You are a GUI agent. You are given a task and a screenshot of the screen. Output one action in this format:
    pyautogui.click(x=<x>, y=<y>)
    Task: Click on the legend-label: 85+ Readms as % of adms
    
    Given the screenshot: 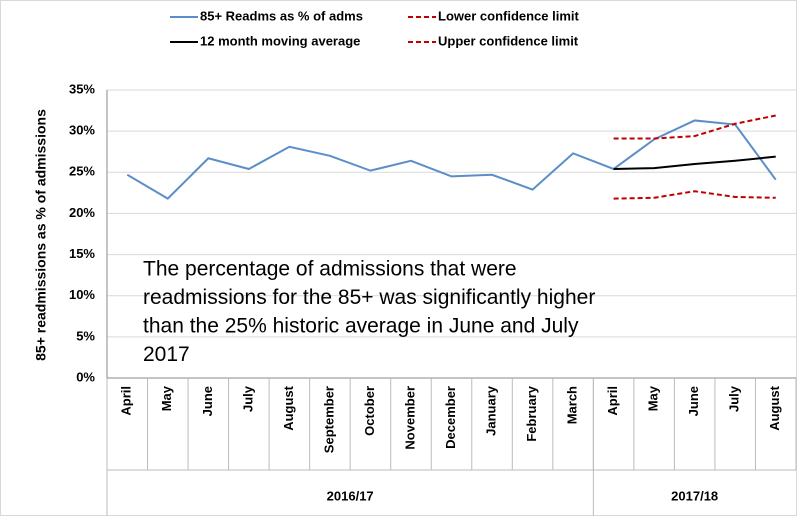 What is the action you would take?
    pyautogui.click(x=281, y=15)
    